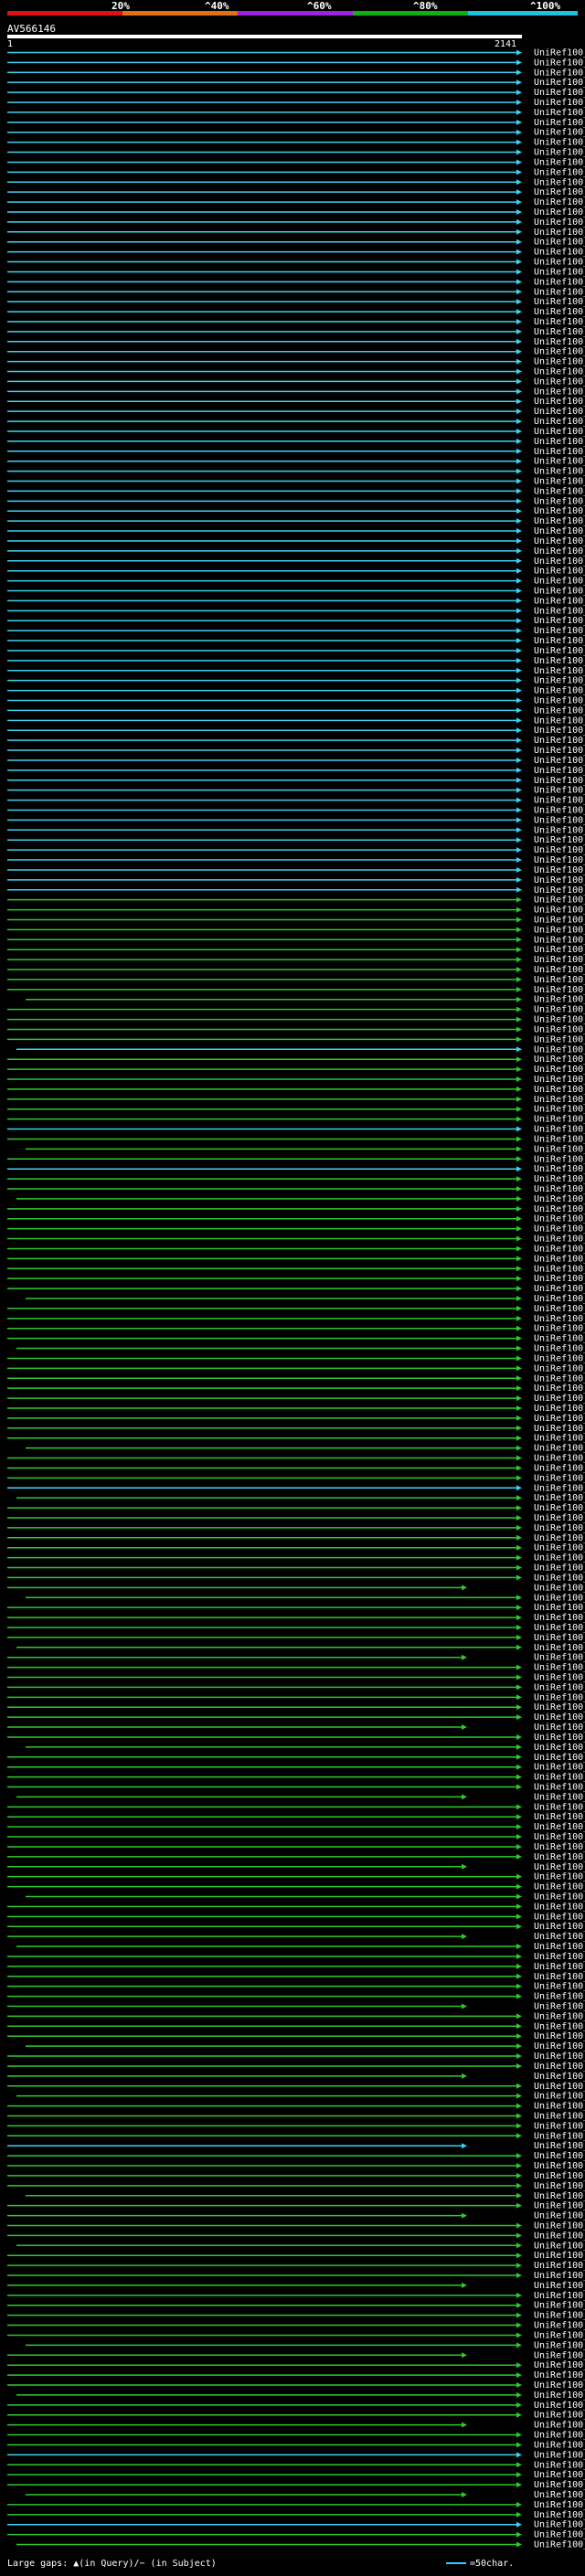 The width and height of the screenshot is (585, 2576). Describe the element at coordinates (560, 2495) in the screenshot. I see `hit-label: UniRef100_C6PDE8` at that location.